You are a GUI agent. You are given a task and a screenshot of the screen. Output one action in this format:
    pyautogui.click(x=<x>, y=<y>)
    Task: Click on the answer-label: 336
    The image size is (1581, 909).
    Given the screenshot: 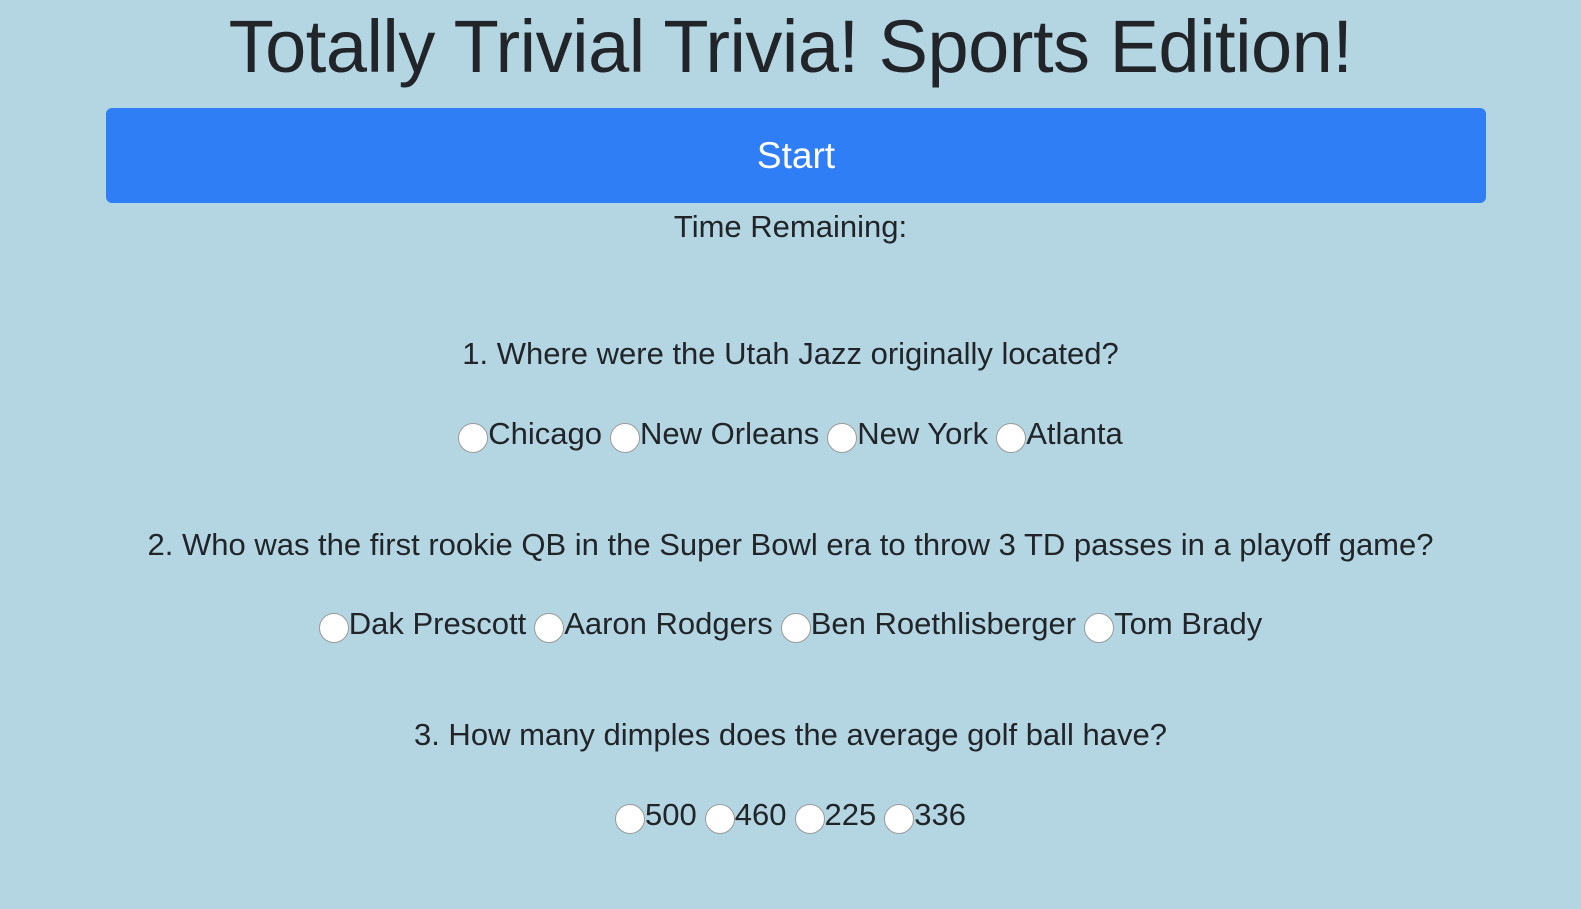 What is the action you would take?
    pyautogui.click(x=940, y=814)
    